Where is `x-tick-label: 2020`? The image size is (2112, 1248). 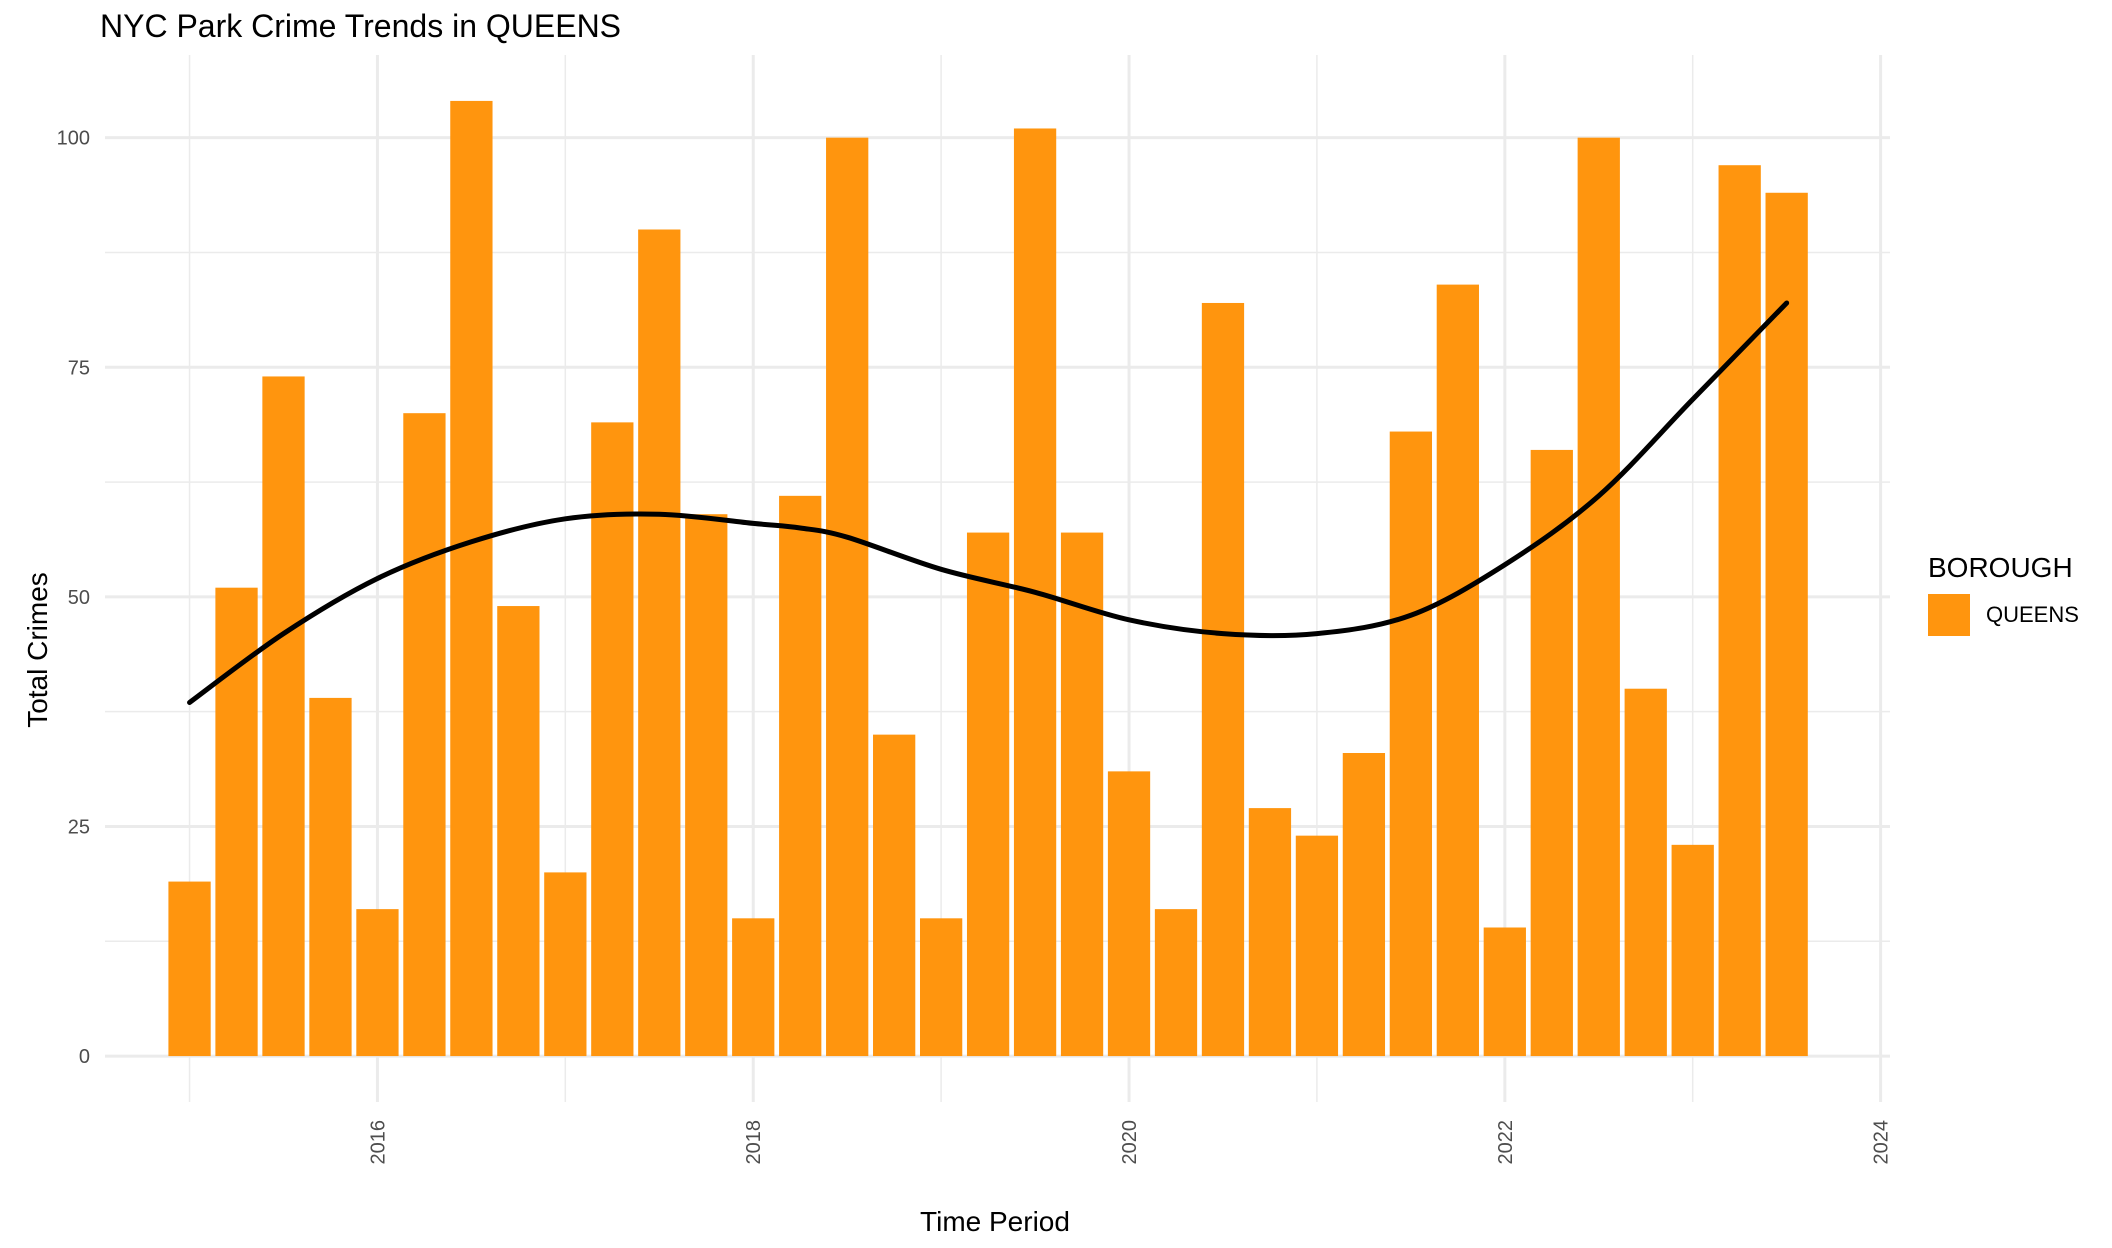
x-tick-label: 2020 is located at coordinates (1130, 1142).